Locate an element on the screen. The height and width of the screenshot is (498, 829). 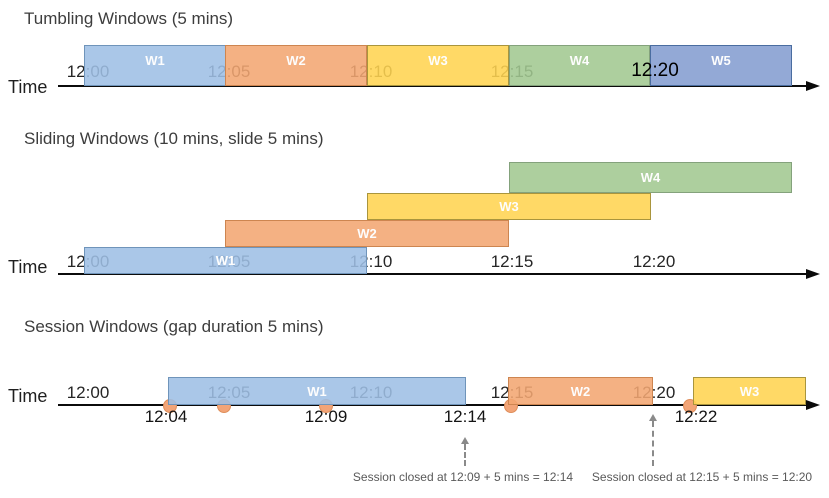
event-time-label: 12:22 is located at coordinates (696, 416).